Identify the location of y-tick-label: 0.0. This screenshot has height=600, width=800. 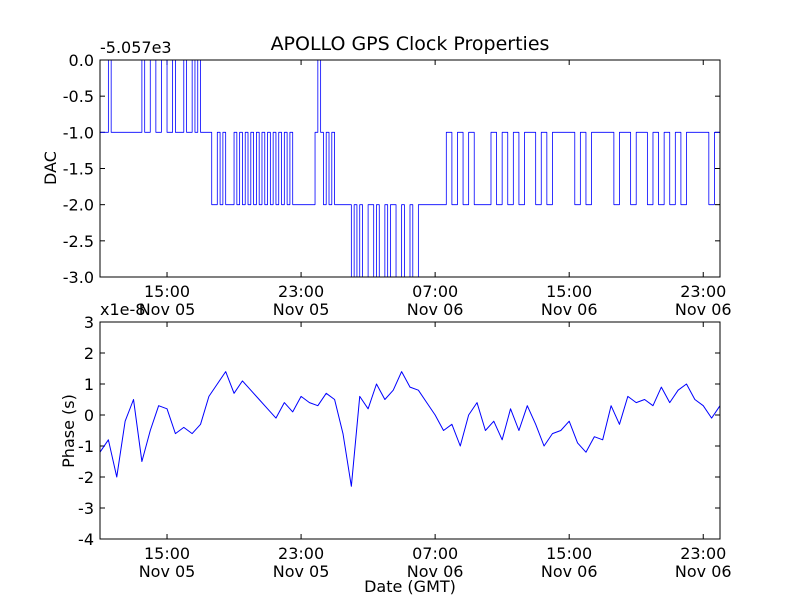
(81, 60).